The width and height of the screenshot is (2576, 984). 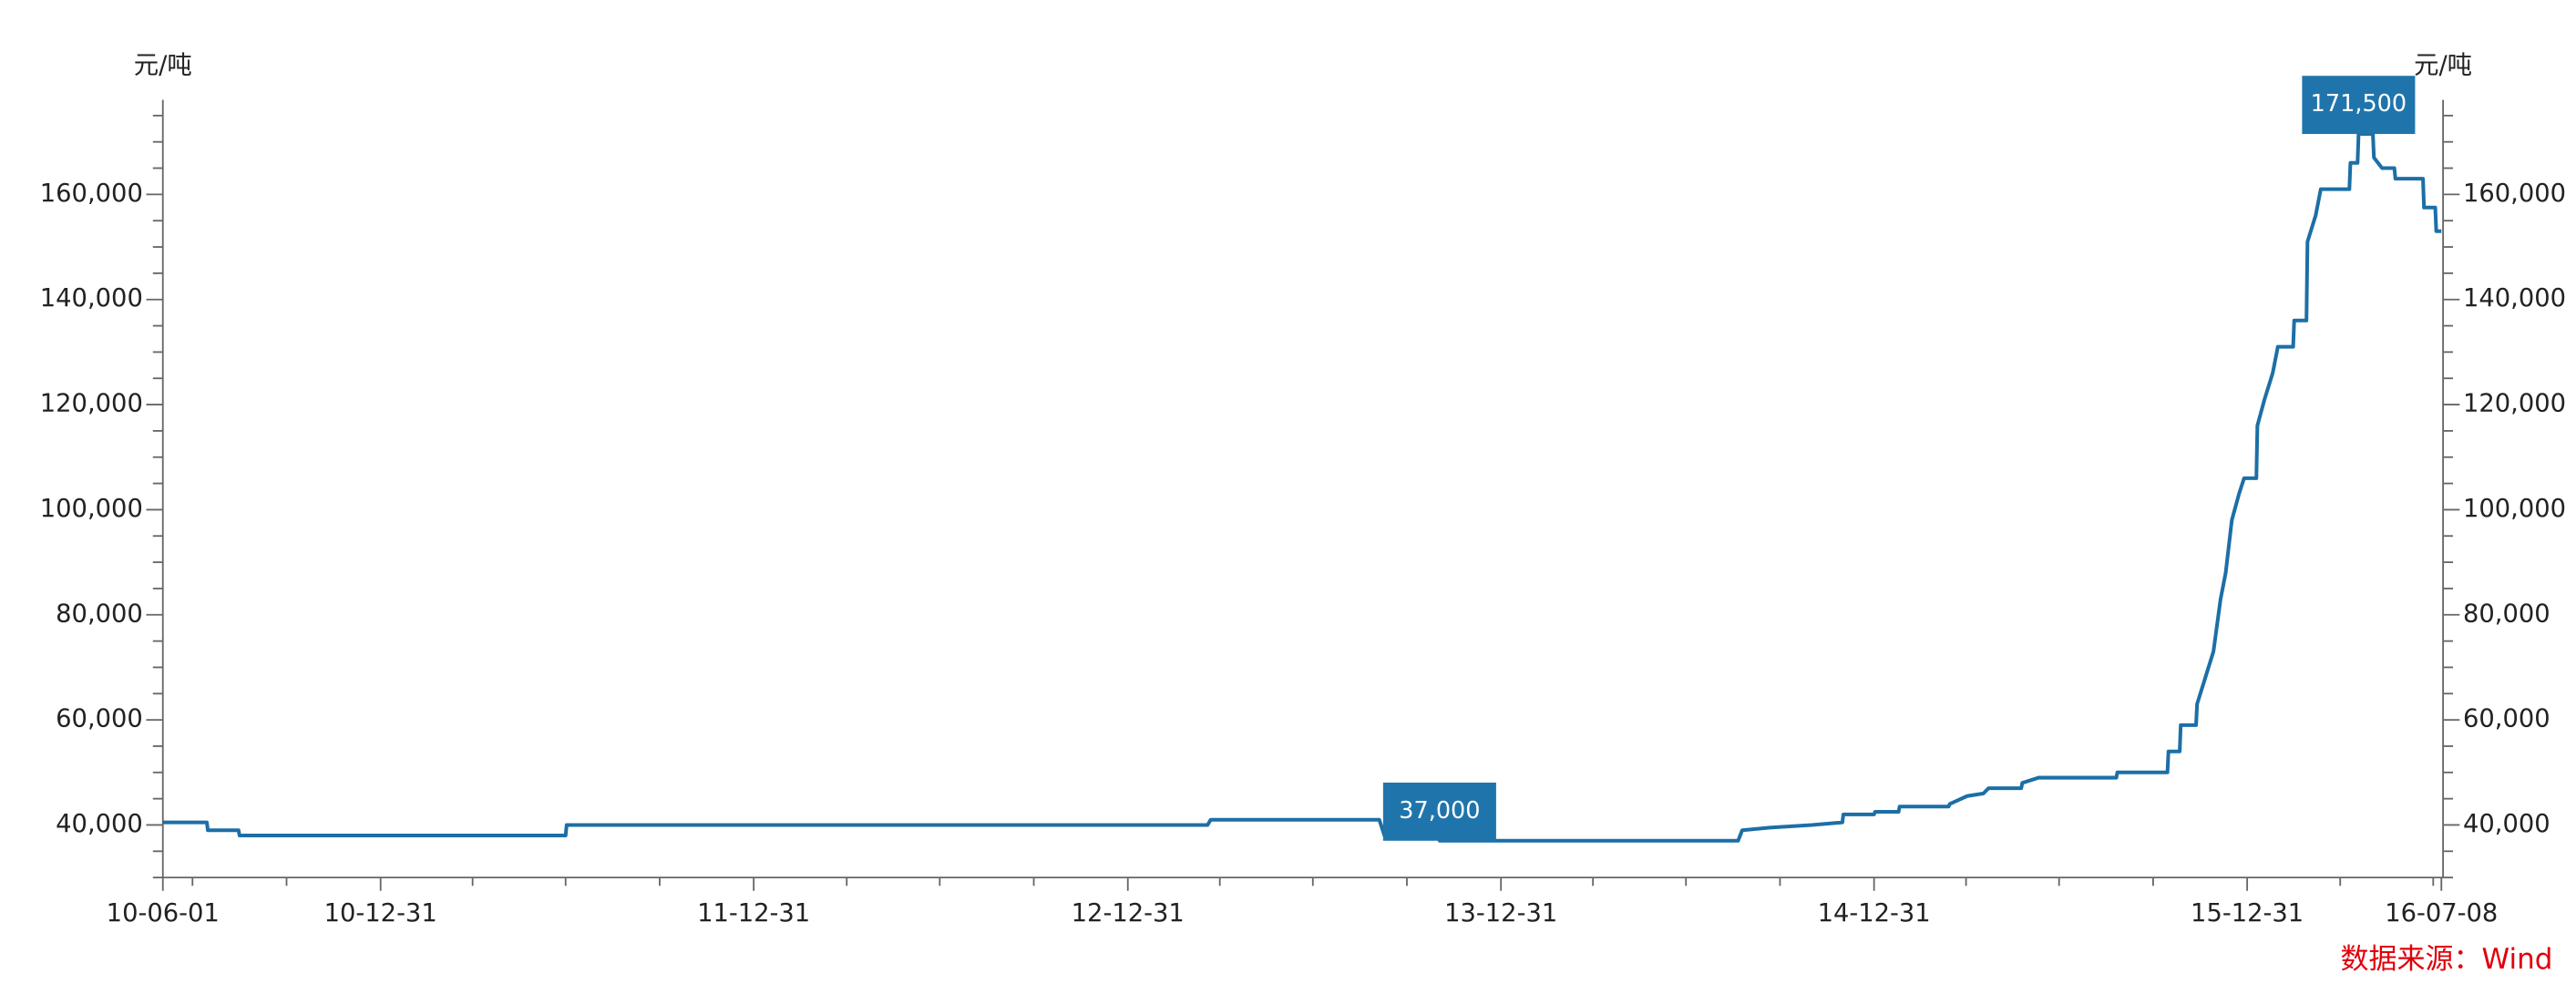 I want to click on x-tick-label: 16-07-08, so click(x=2442, y=914).